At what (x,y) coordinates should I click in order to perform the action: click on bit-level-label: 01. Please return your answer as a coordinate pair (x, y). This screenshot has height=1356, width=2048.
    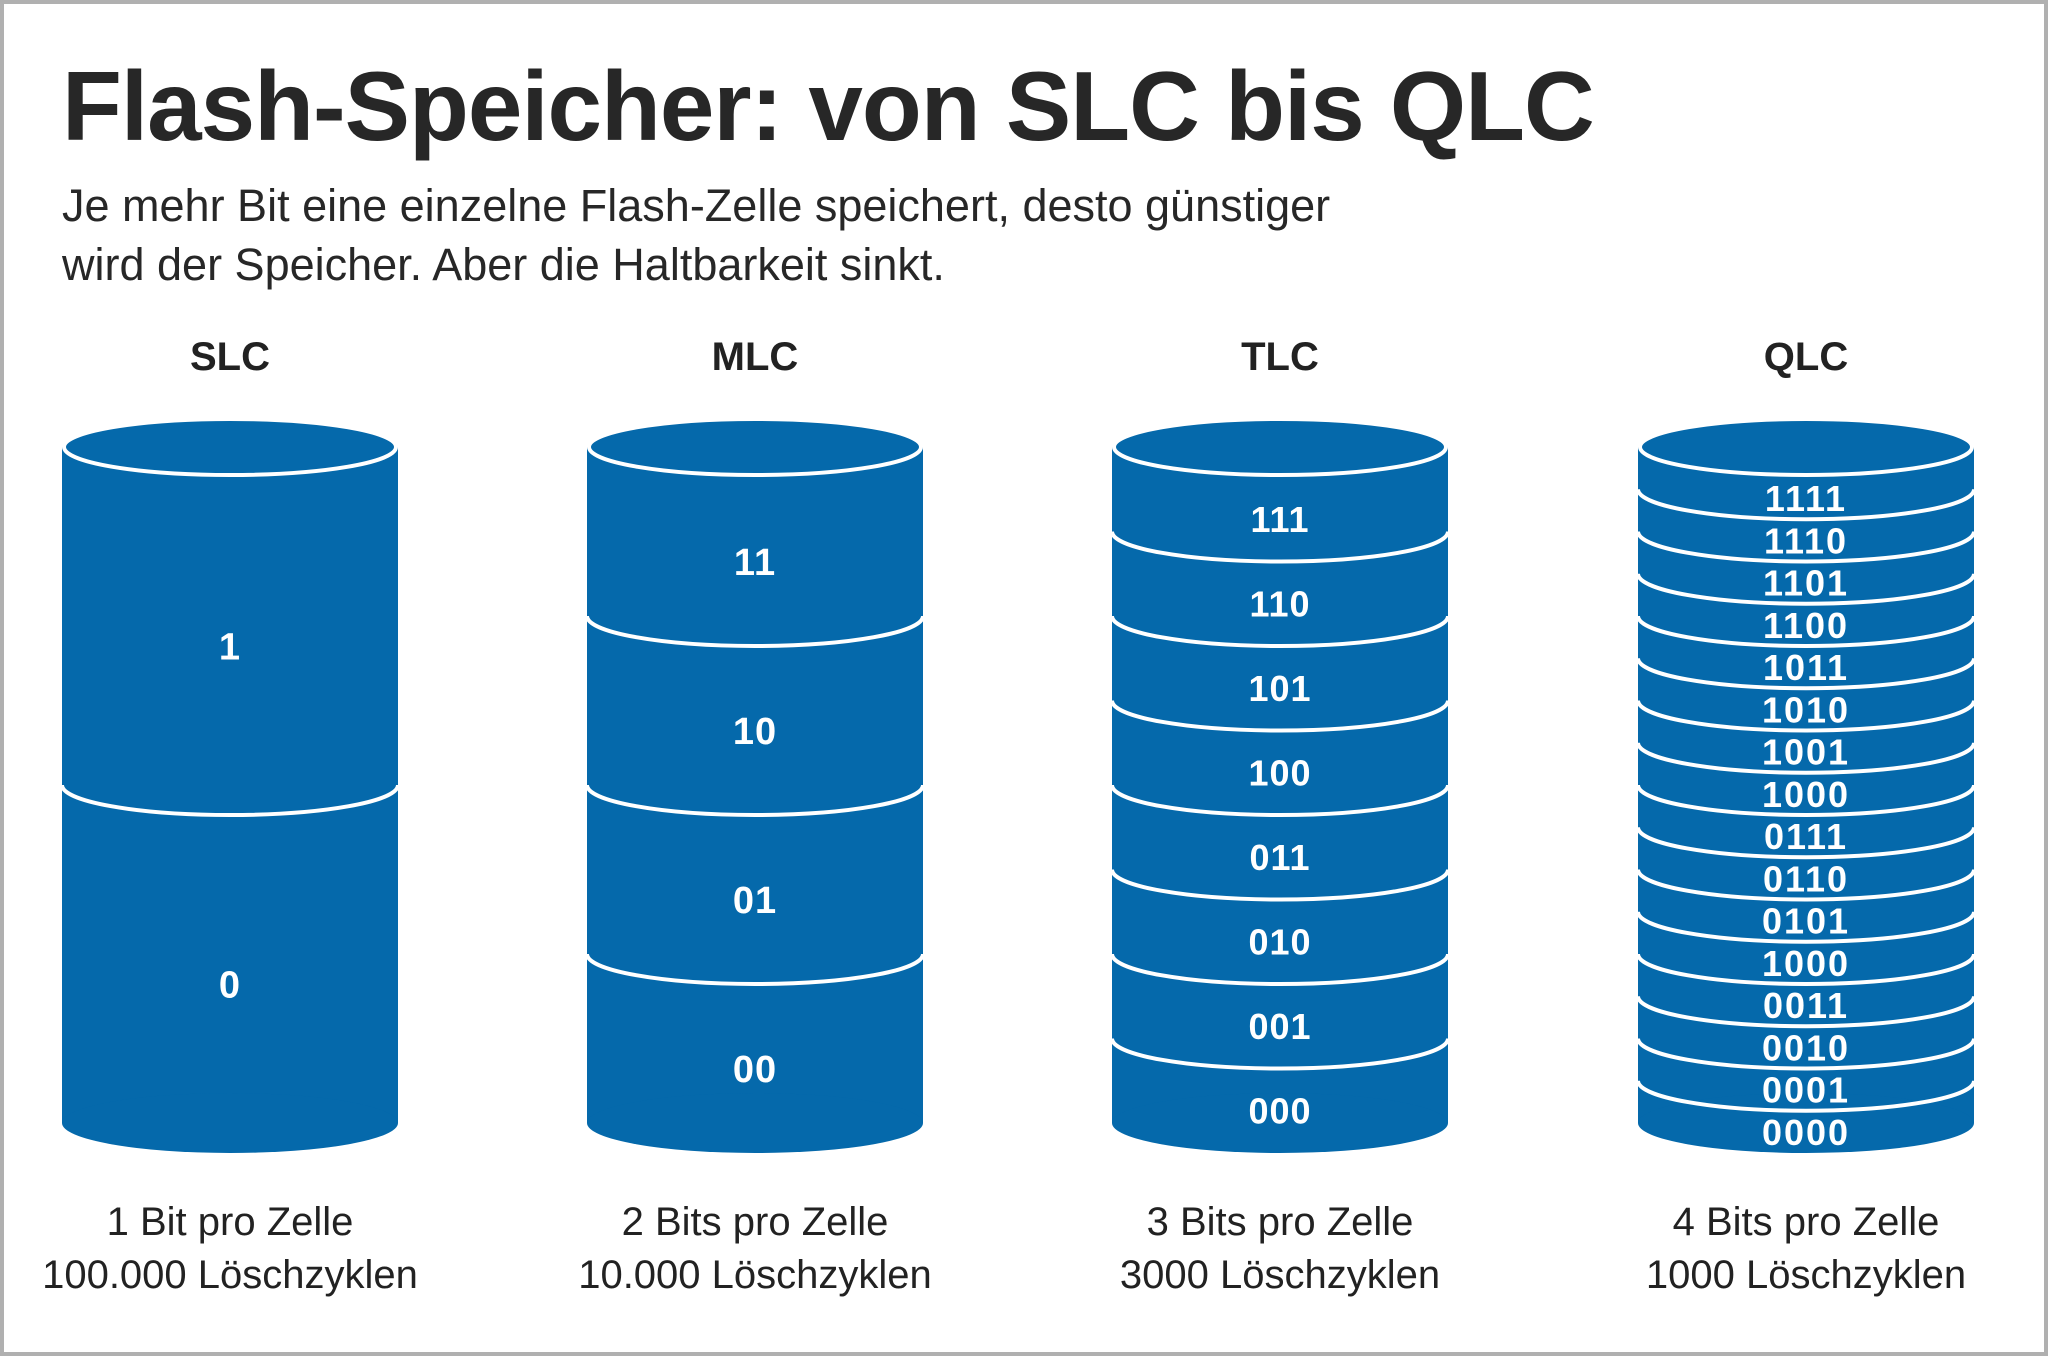
    Looking at the image, I should click on (755, 901).